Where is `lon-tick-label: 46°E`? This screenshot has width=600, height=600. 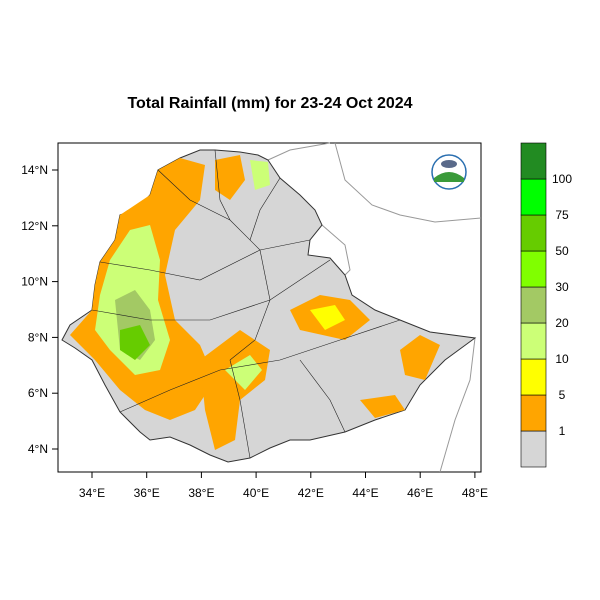
lon-tick-label: 46°E is located at coordinates (420, 493).